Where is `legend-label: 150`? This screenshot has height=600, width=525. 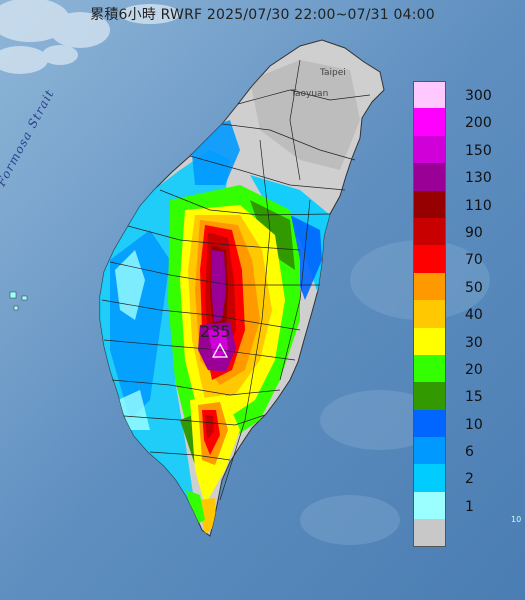
legend-label: 150 is located at coordinates (478, 150).